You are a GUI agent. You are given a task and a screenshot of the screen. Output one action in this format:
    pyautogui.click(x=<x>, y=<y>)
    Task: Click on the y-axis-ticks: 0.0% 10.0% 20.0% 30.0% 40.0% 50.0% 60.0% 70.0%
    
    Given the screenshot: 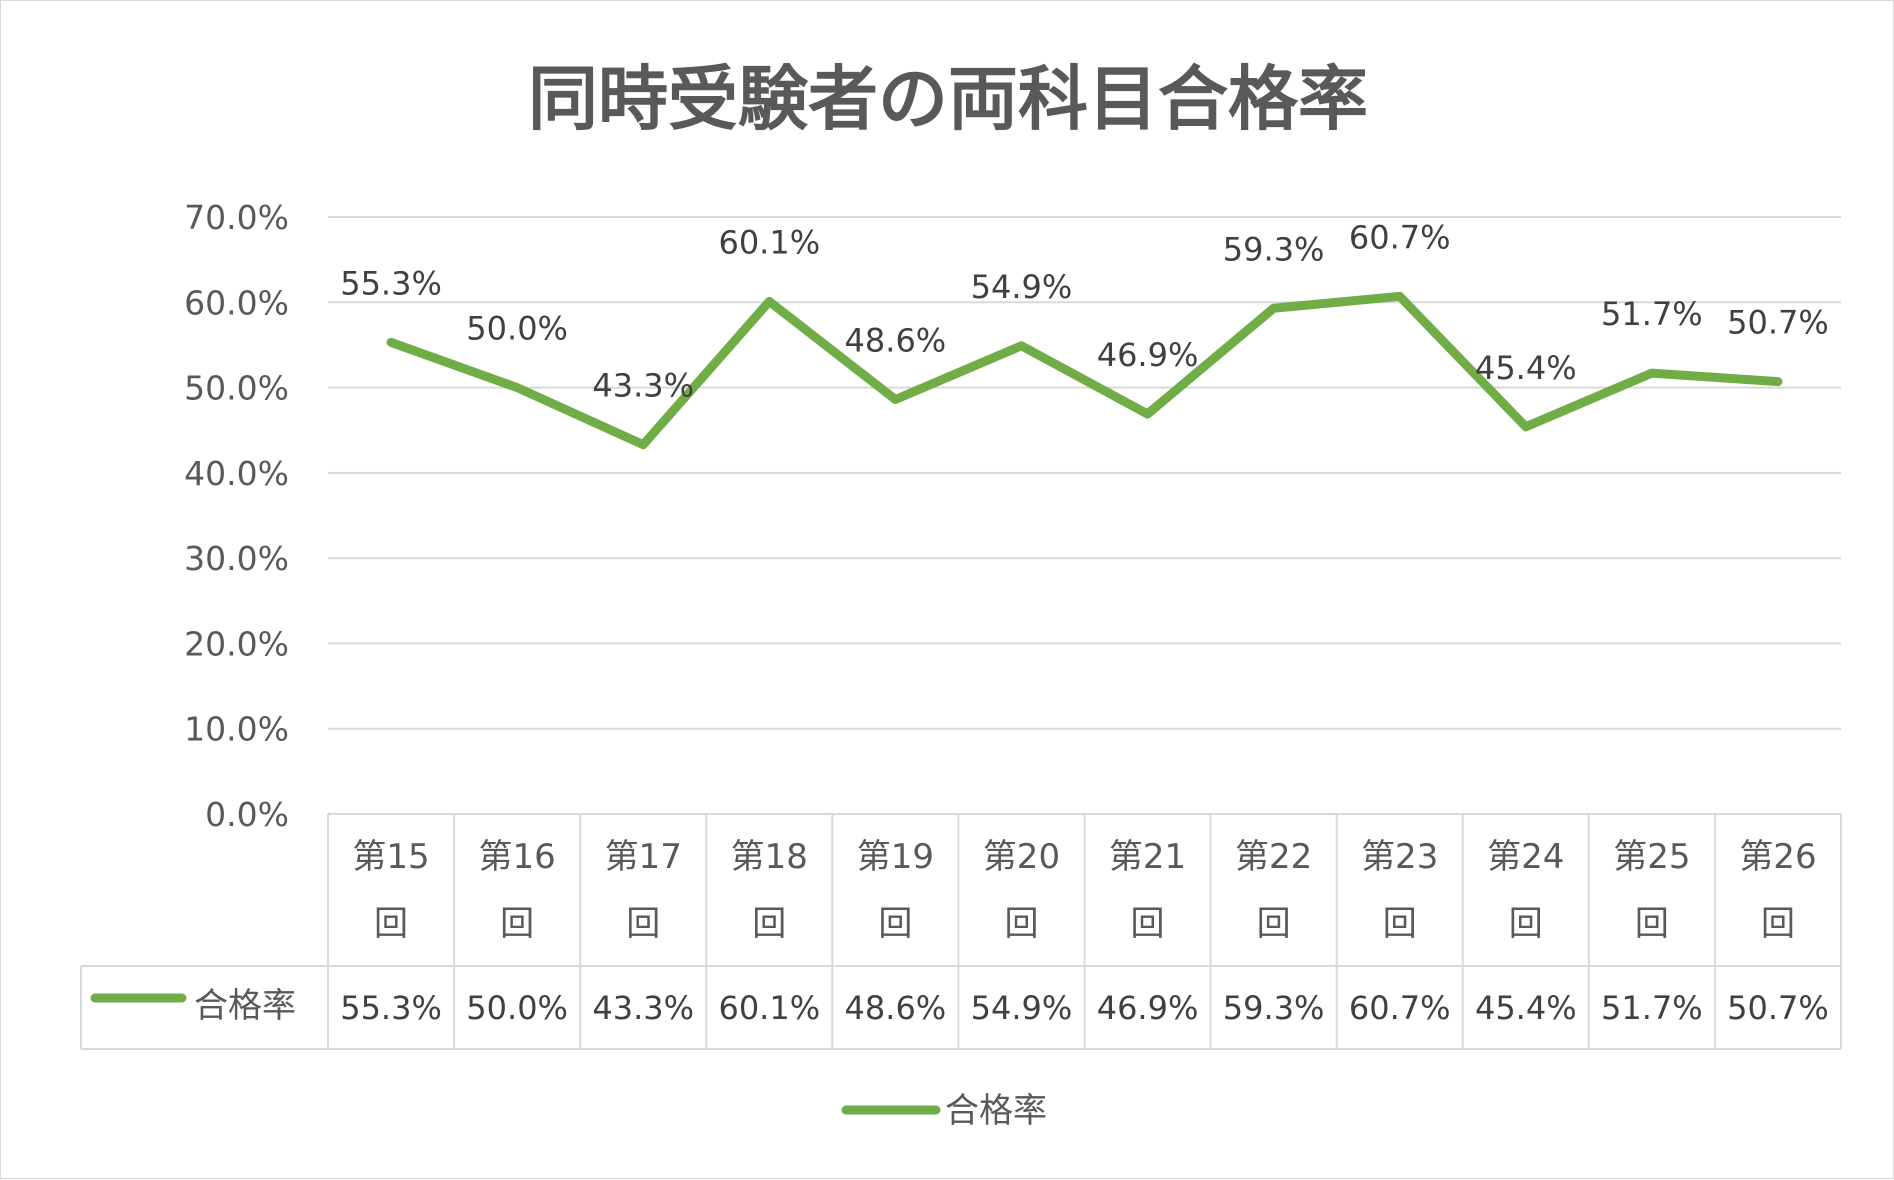 What is the action you would take?
    pyautogui.click(x=236, y=516)
    